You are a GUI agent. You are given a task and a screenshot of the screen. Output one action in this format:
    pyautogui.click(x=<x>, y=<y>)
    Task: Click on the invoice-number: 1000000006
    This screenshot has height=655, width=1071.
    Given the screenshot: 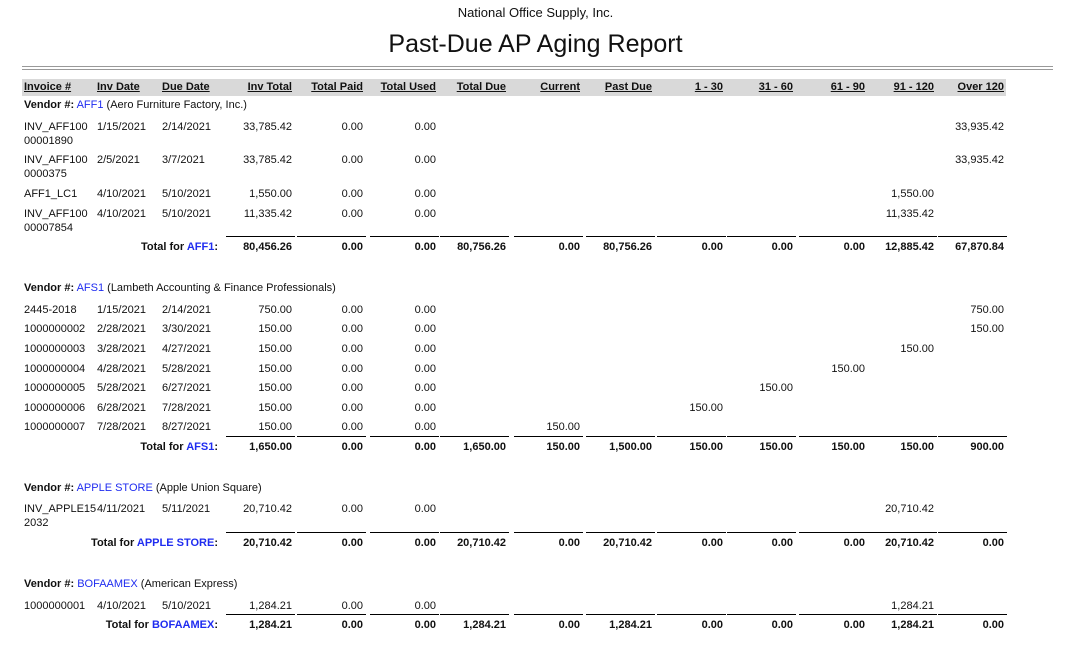 What is the action you would take?
    pyautogui.click(x=55, y=407)
    